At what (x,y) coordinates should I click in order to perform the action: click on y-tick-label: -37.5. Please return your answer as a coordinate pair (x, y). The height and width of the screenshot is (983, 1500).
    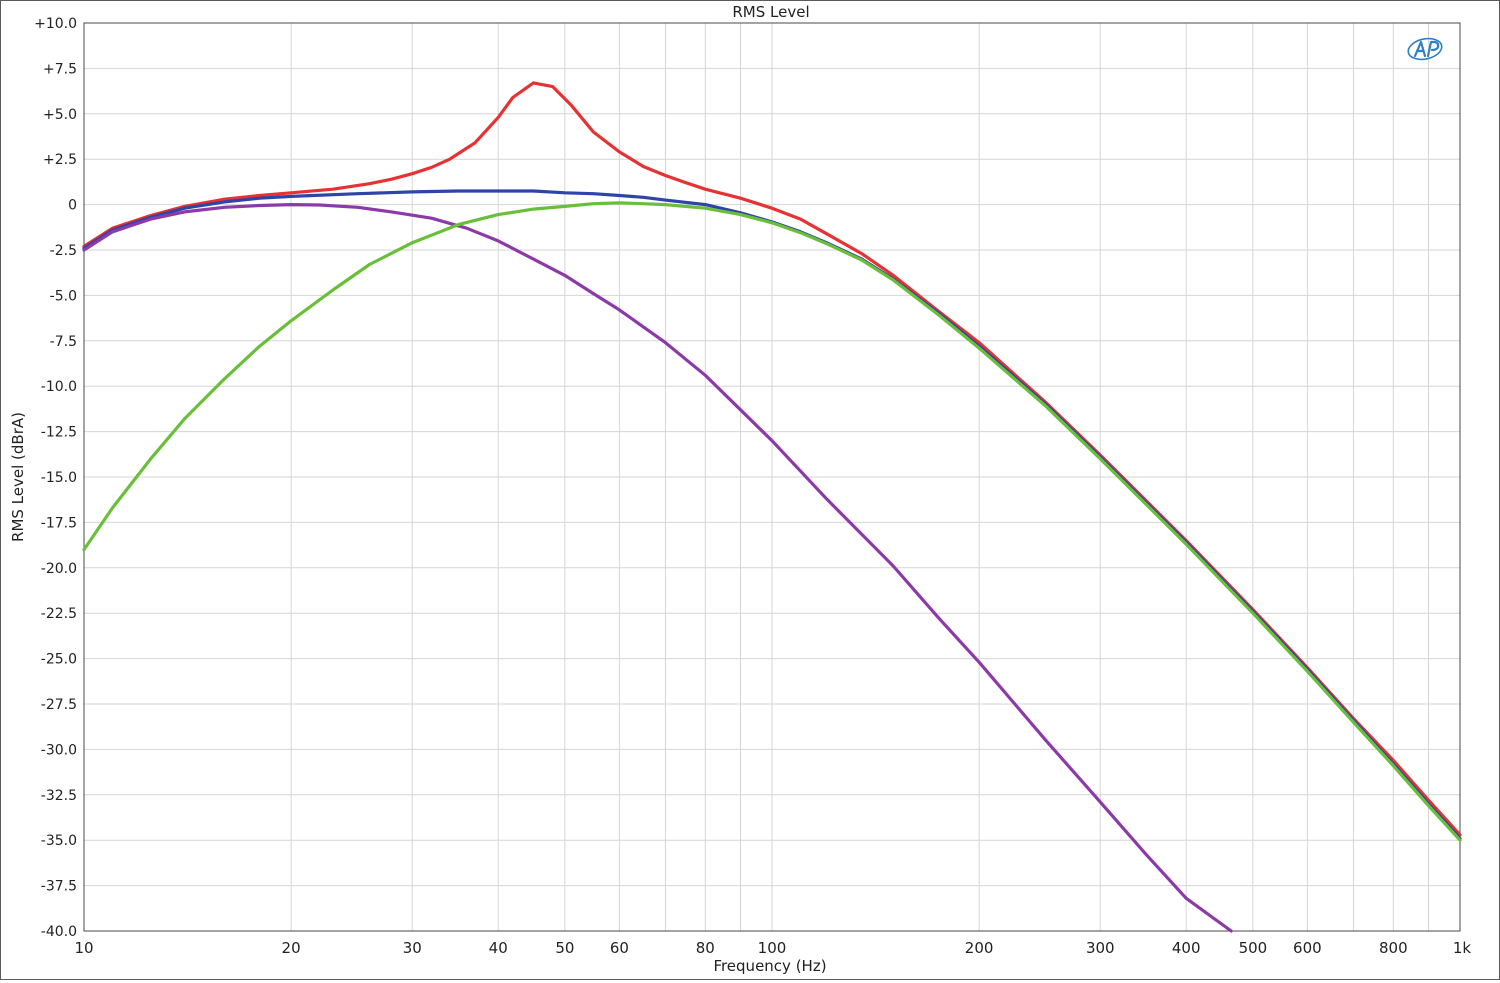
    Looking at the image, I should click on (59, 887).